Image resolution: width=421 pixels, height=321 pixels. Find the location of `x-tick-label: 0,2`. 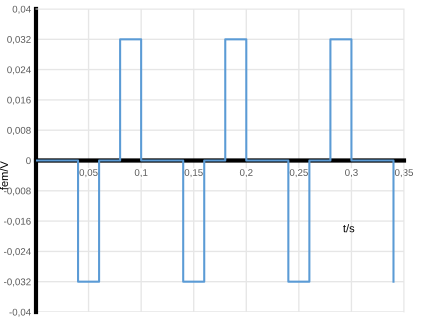

x-tick-label: 0,2 is located at coordinates (246, 173).